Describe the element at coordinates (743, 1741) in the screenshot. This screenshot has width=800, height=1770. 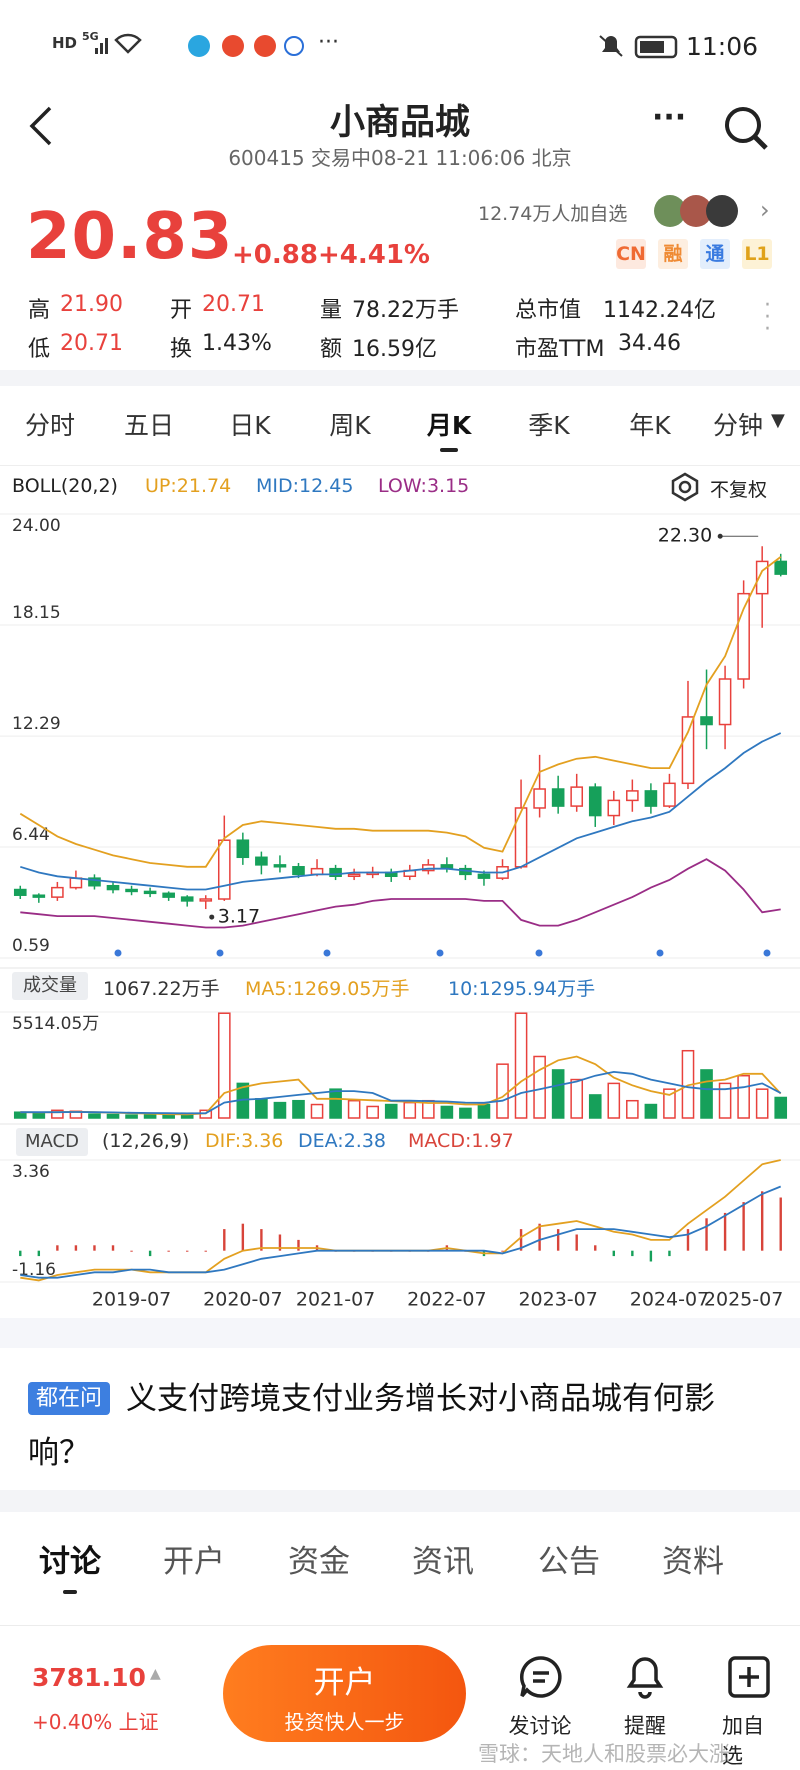
I see `action-label: 加自选` at that location.